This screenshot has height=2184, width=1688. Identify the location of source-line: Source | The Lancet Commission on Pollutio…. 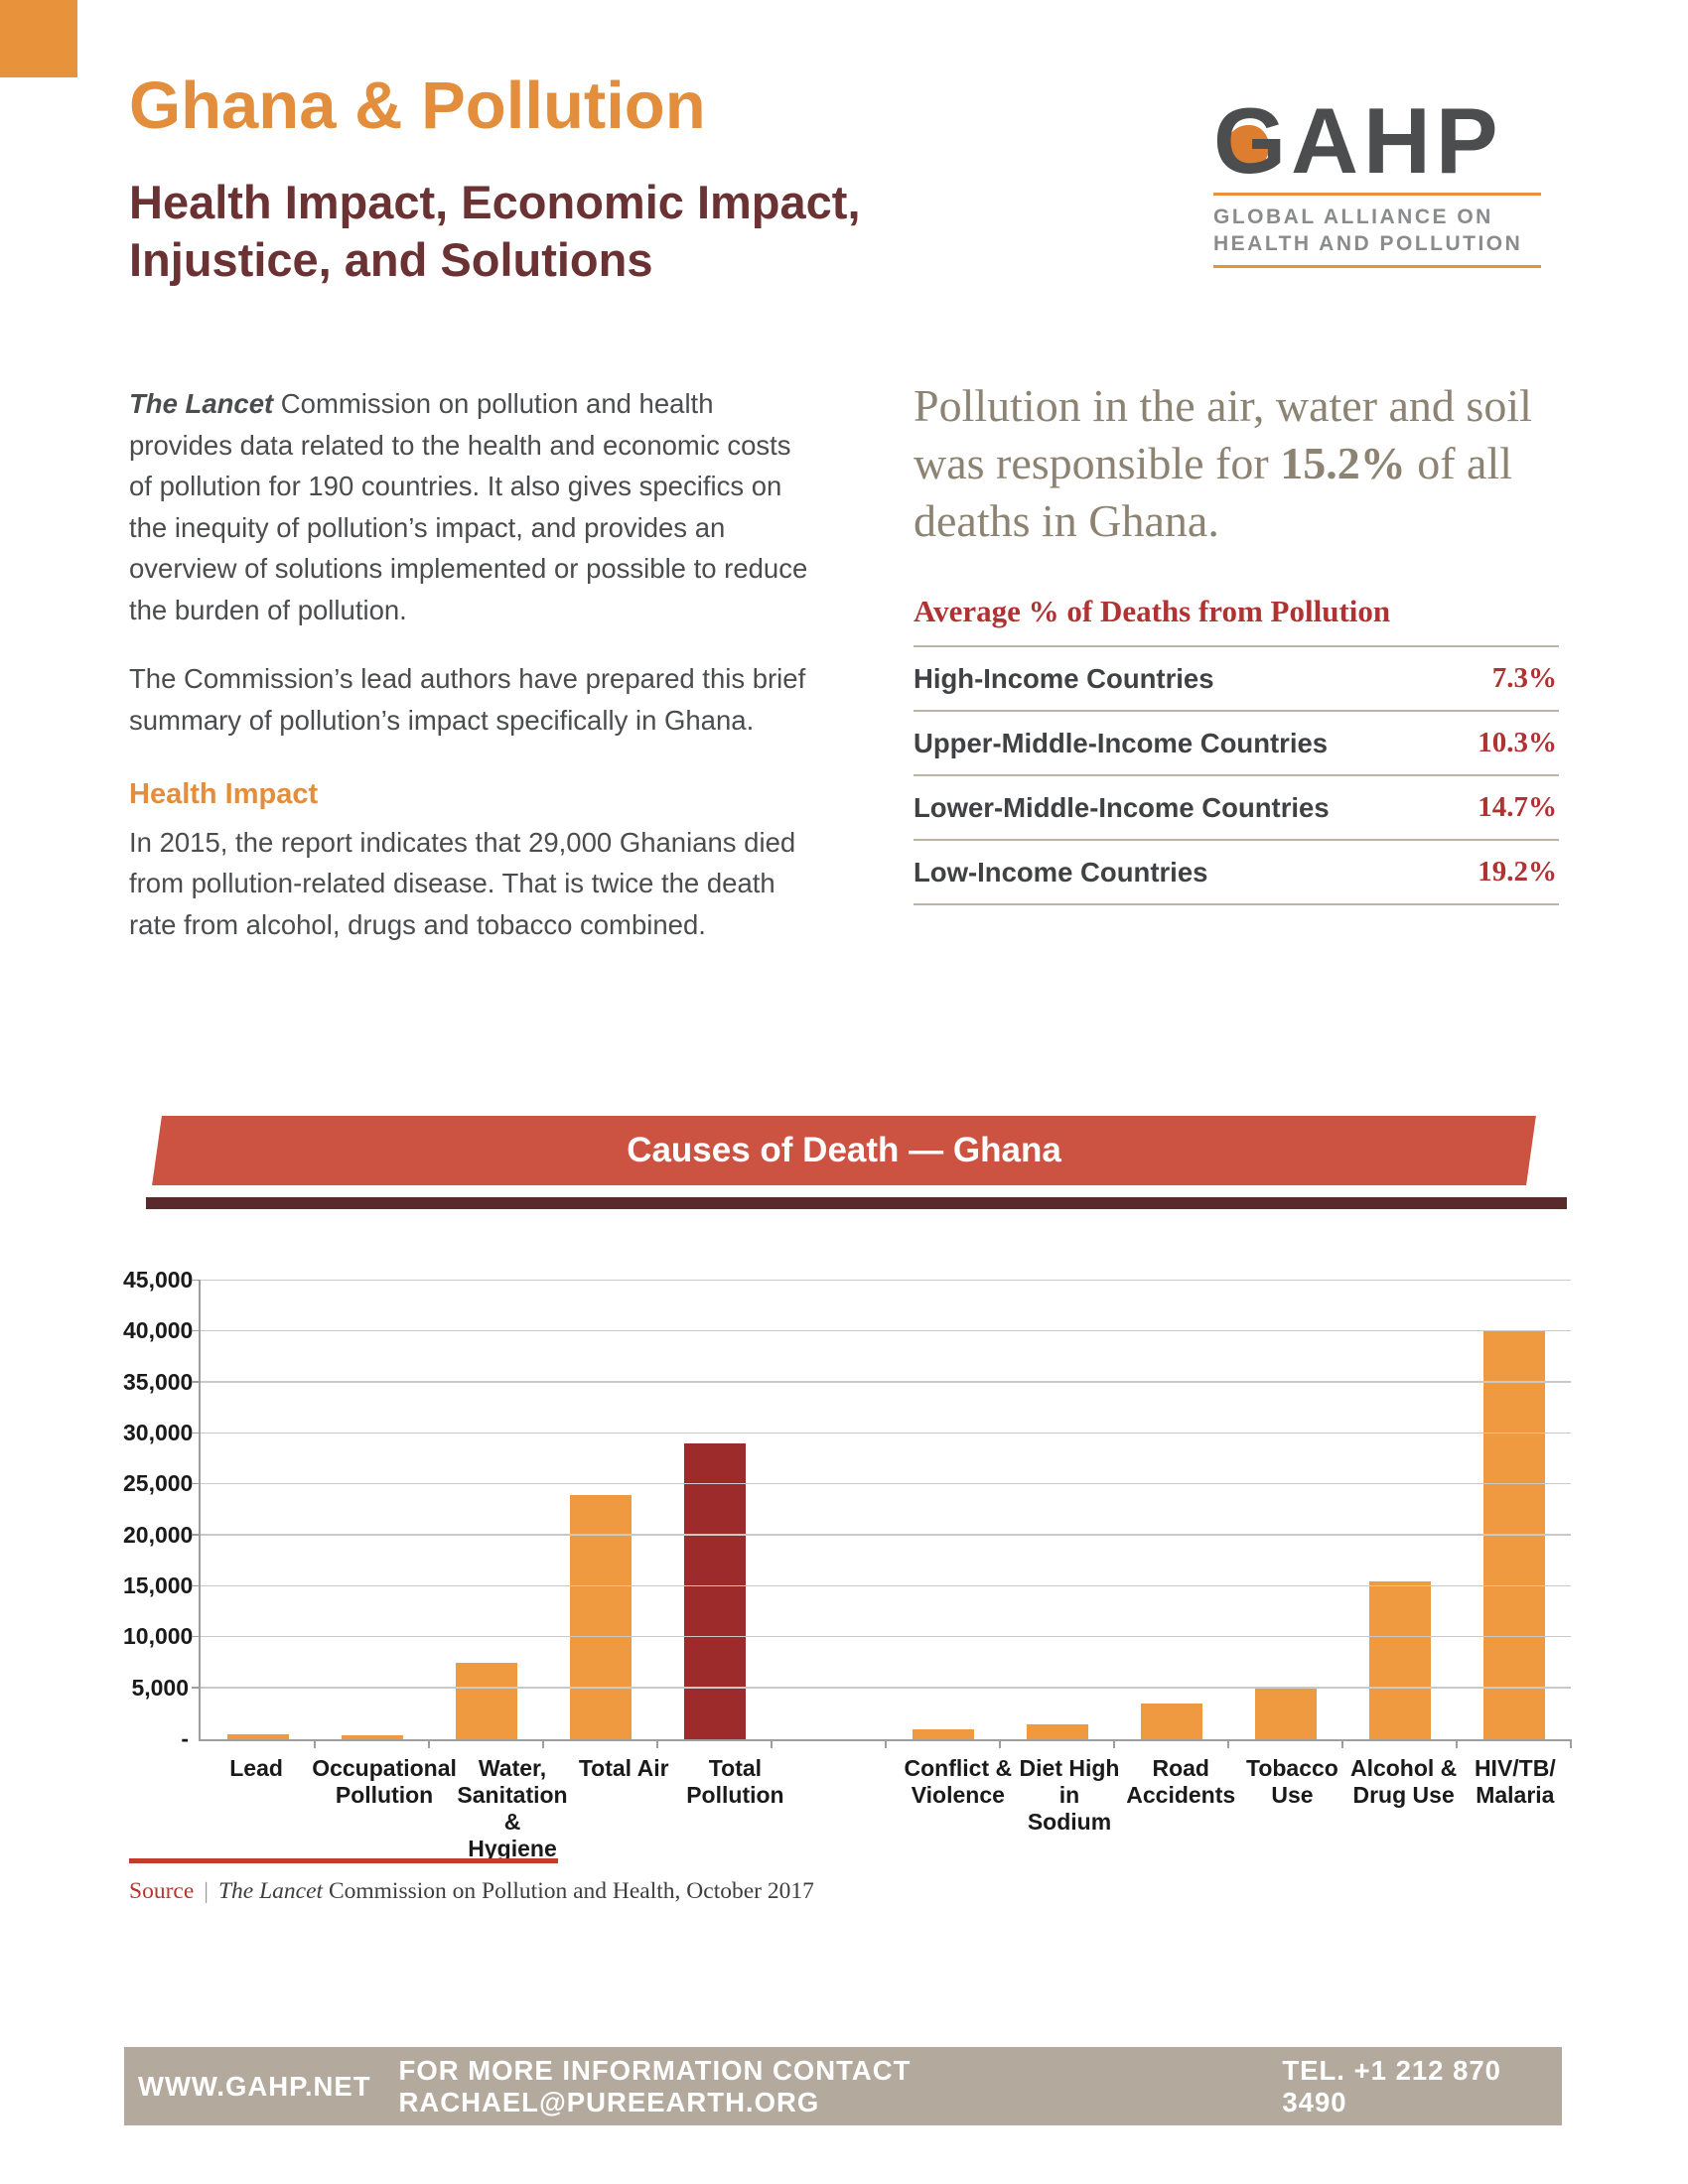
(471, 1891).